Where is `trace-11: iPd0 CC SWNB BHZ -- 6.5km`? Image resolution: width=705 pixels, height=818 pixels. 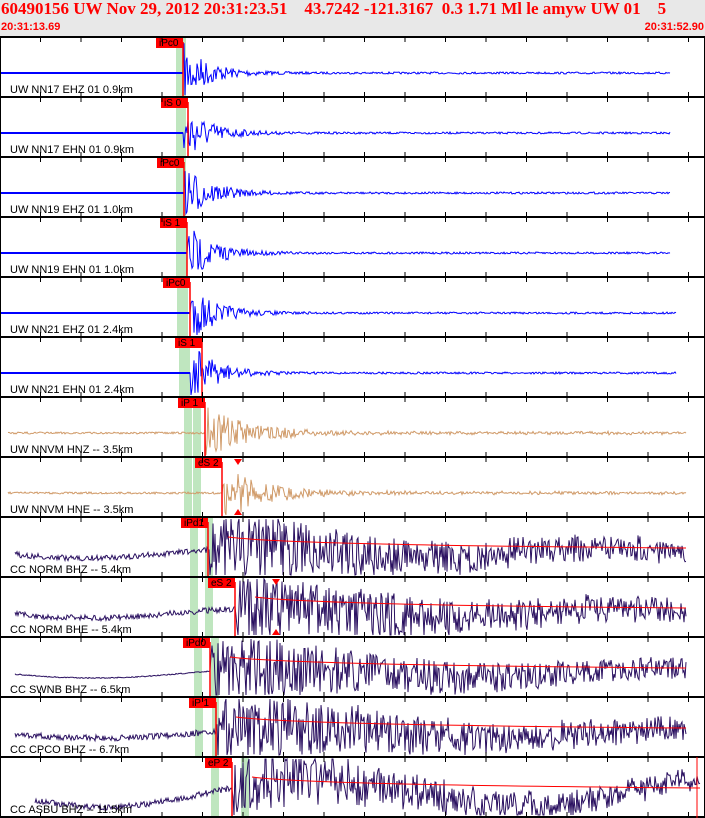 trace-11: iPd0 CC SWNB BHZ -- 6.5km is located at coordinates (348, 667).